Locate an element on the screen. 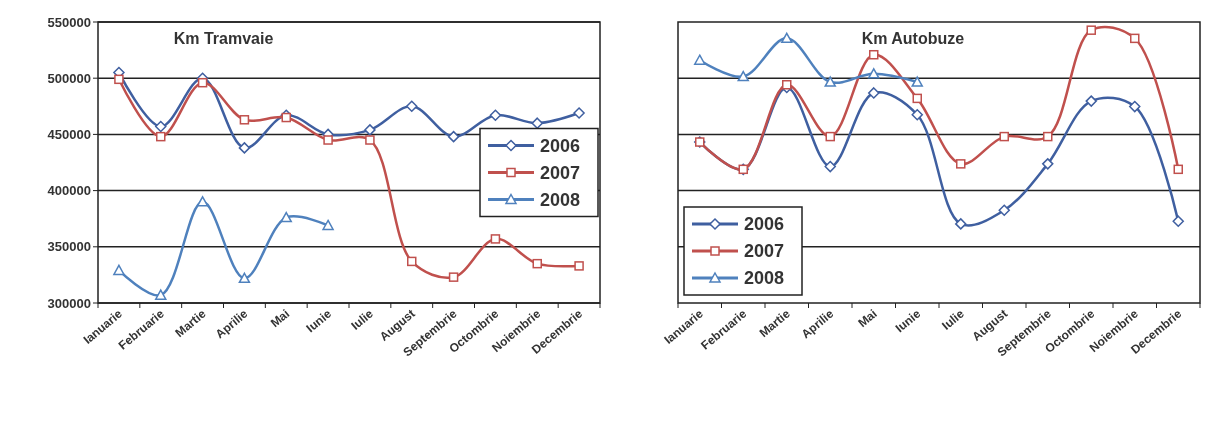 The width and height of the screenshot is (1219, 423). y-tick-label: 550000 is located at coordinates (69, 22).